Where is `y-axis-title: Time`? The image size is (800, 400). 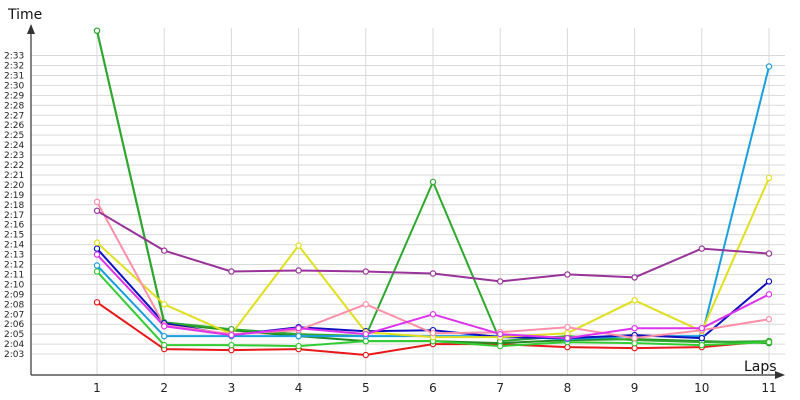
y-axis-title: Time is located at coordinates (24, 15).